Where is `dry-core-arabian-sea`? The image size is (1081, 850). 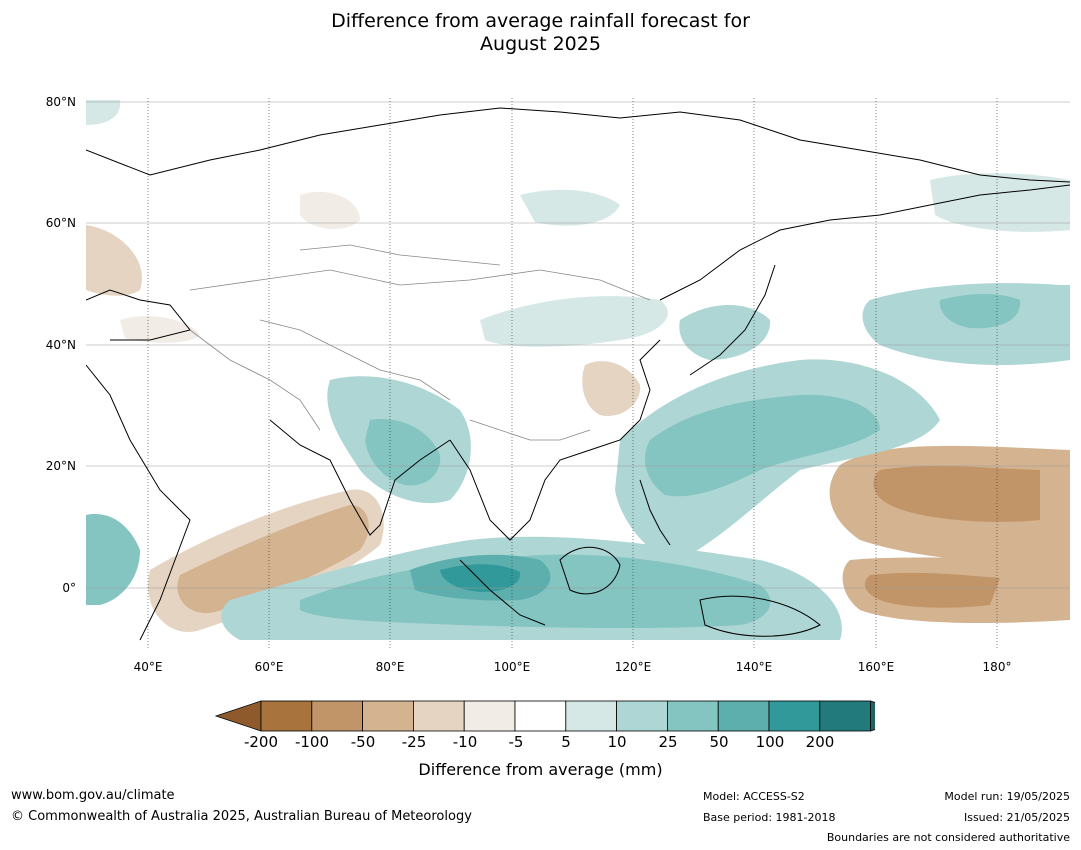
dry-core-arabian-sea is located at coordinates (273, 559).